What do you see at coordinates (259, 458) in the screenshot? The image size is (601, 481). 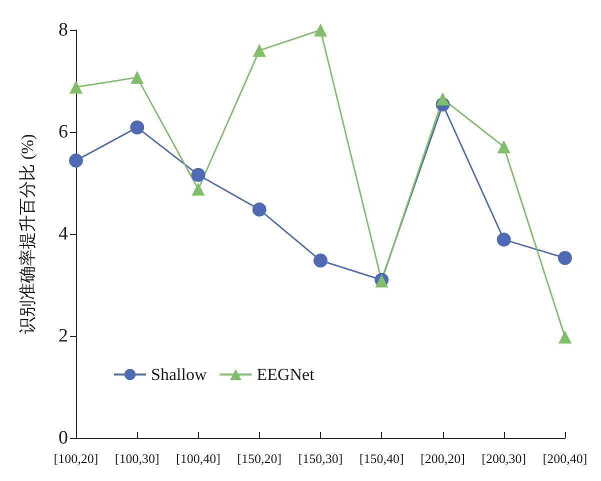 I see `x-tick-label: [150,20]` at bounding box center [259, 458].